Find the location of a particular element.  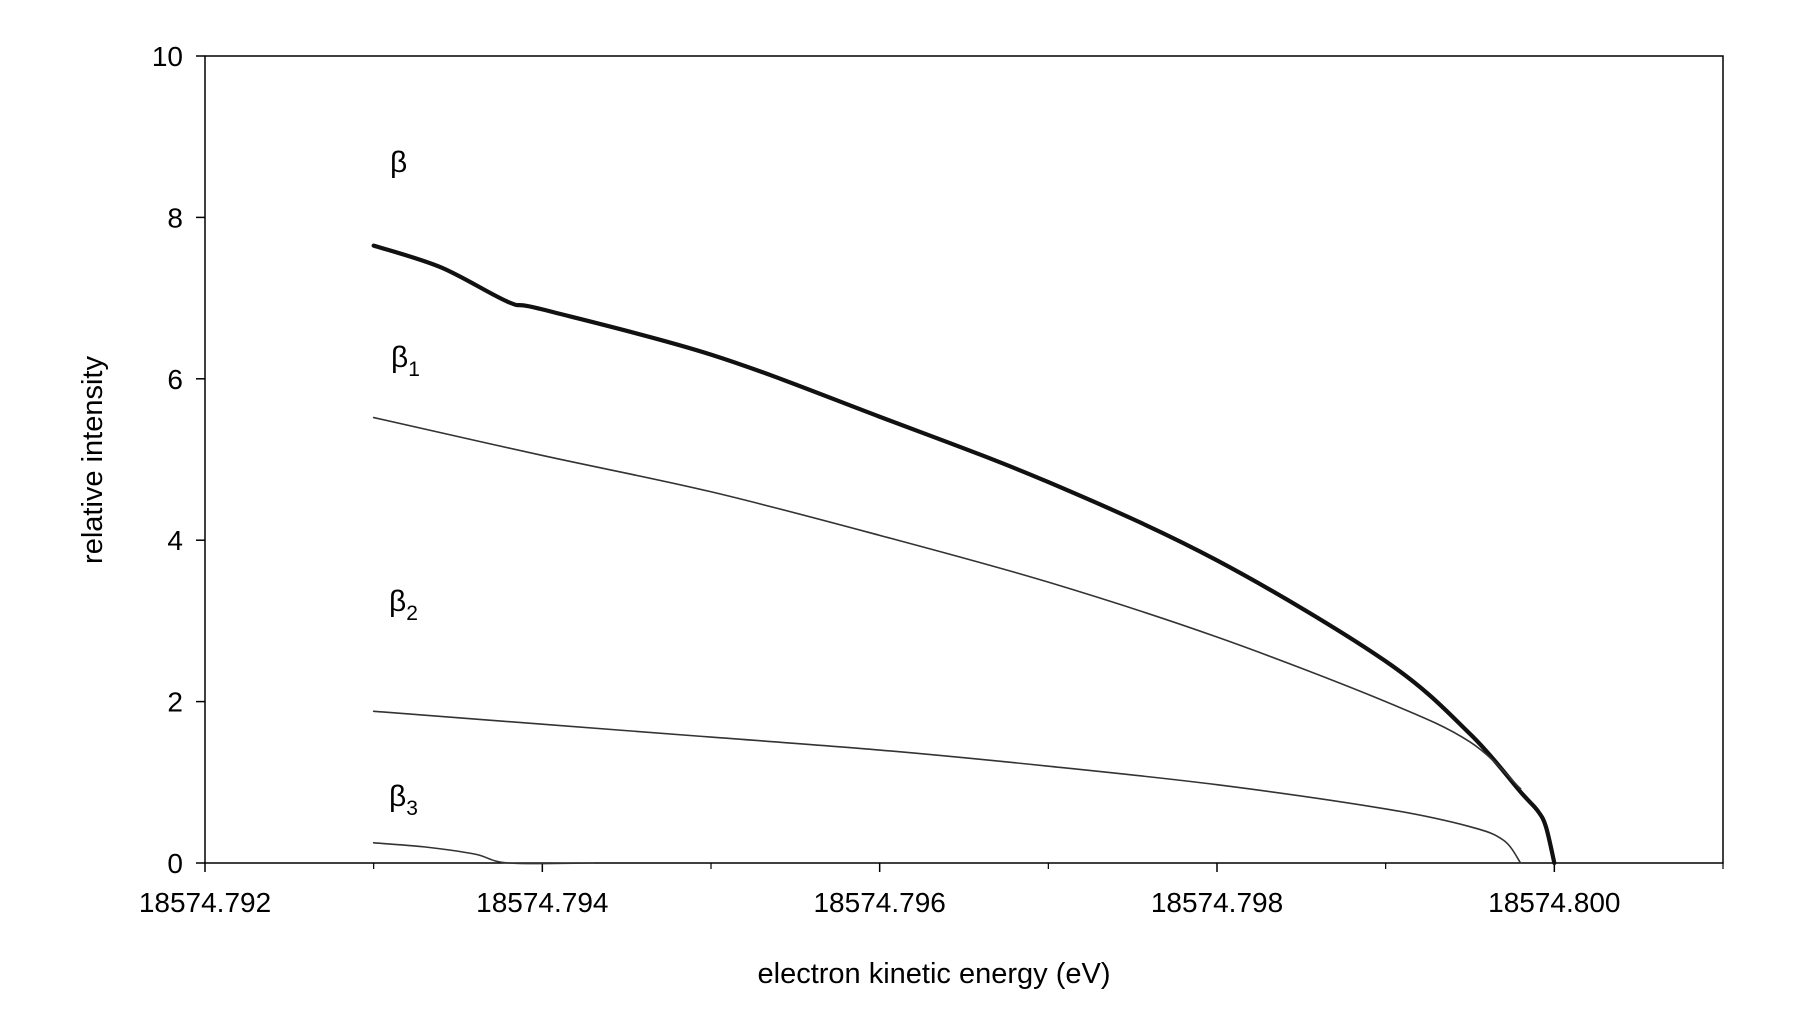

series-label-beta-2: β2 is located at coordinates (403, 605).